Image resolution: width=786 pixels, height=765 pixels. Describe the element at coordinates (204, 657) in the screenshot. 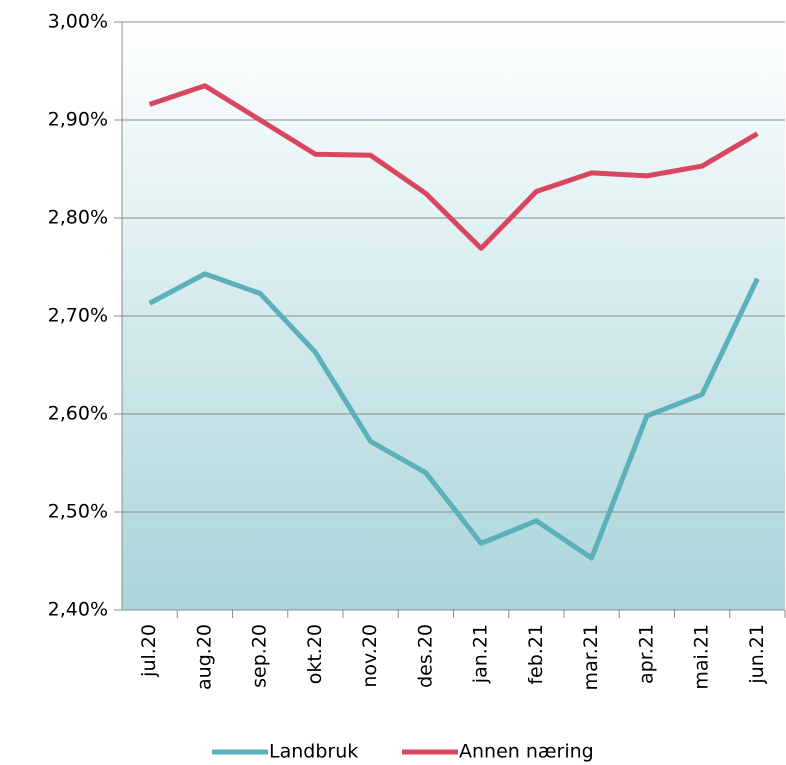

I see `x-tick-label: aug.20` at that location.